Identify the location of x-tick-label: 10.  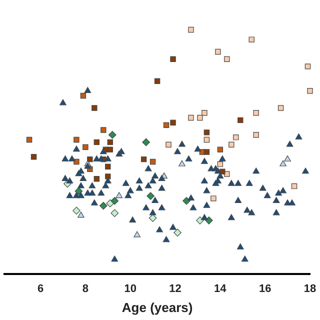
(130, 288).